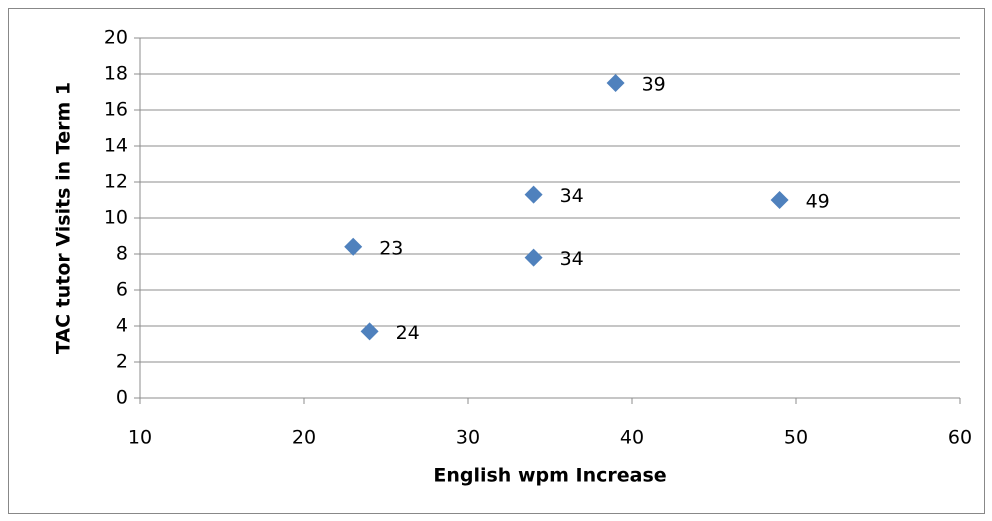 This screenshot has height=521, width=992. I want to click on y-tick-label: 16, so click(116, 110).